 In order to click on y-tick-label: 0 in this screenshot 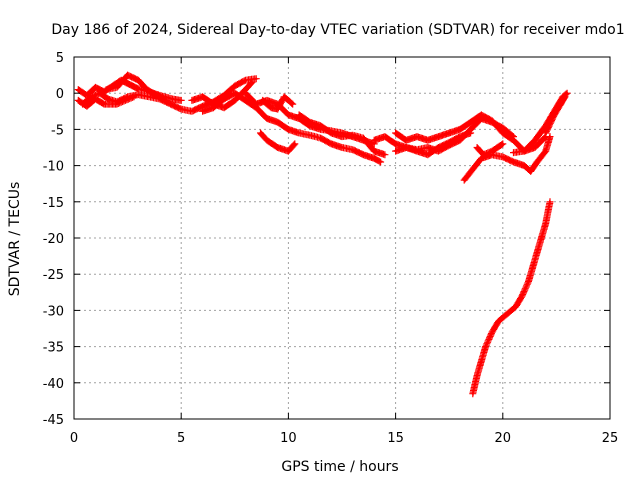, I will do `click(60, 94)`.